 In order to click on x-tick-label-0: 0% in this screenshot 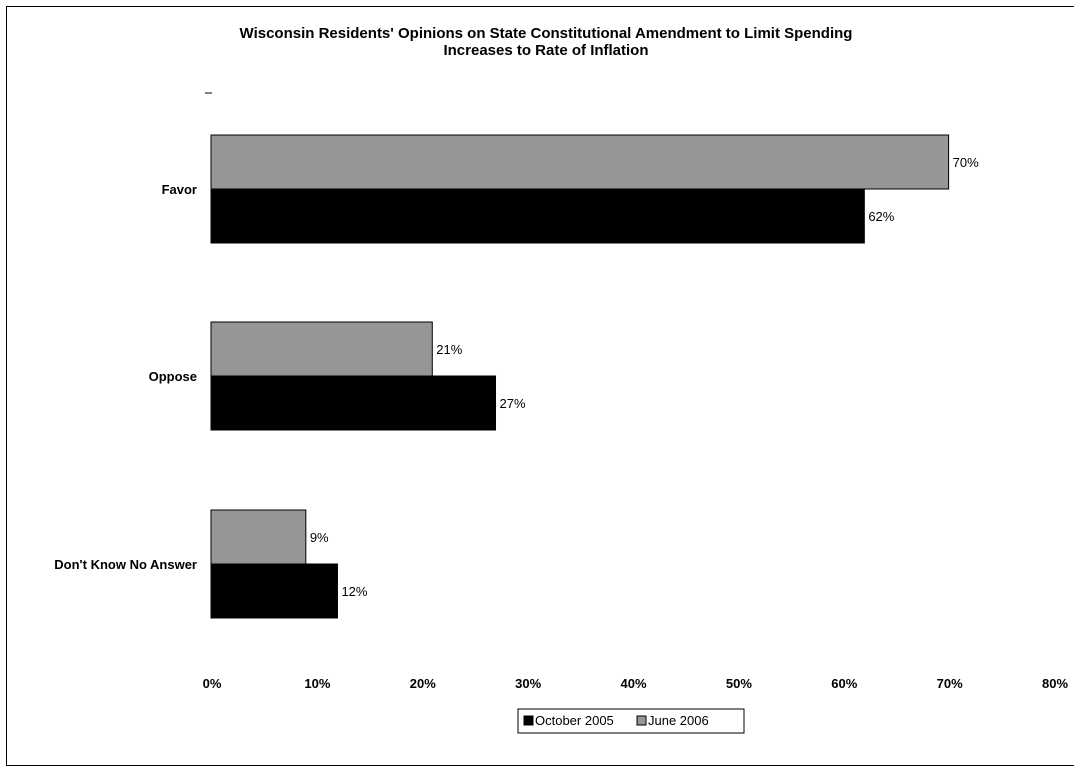, I will do `click(212, 683)`.